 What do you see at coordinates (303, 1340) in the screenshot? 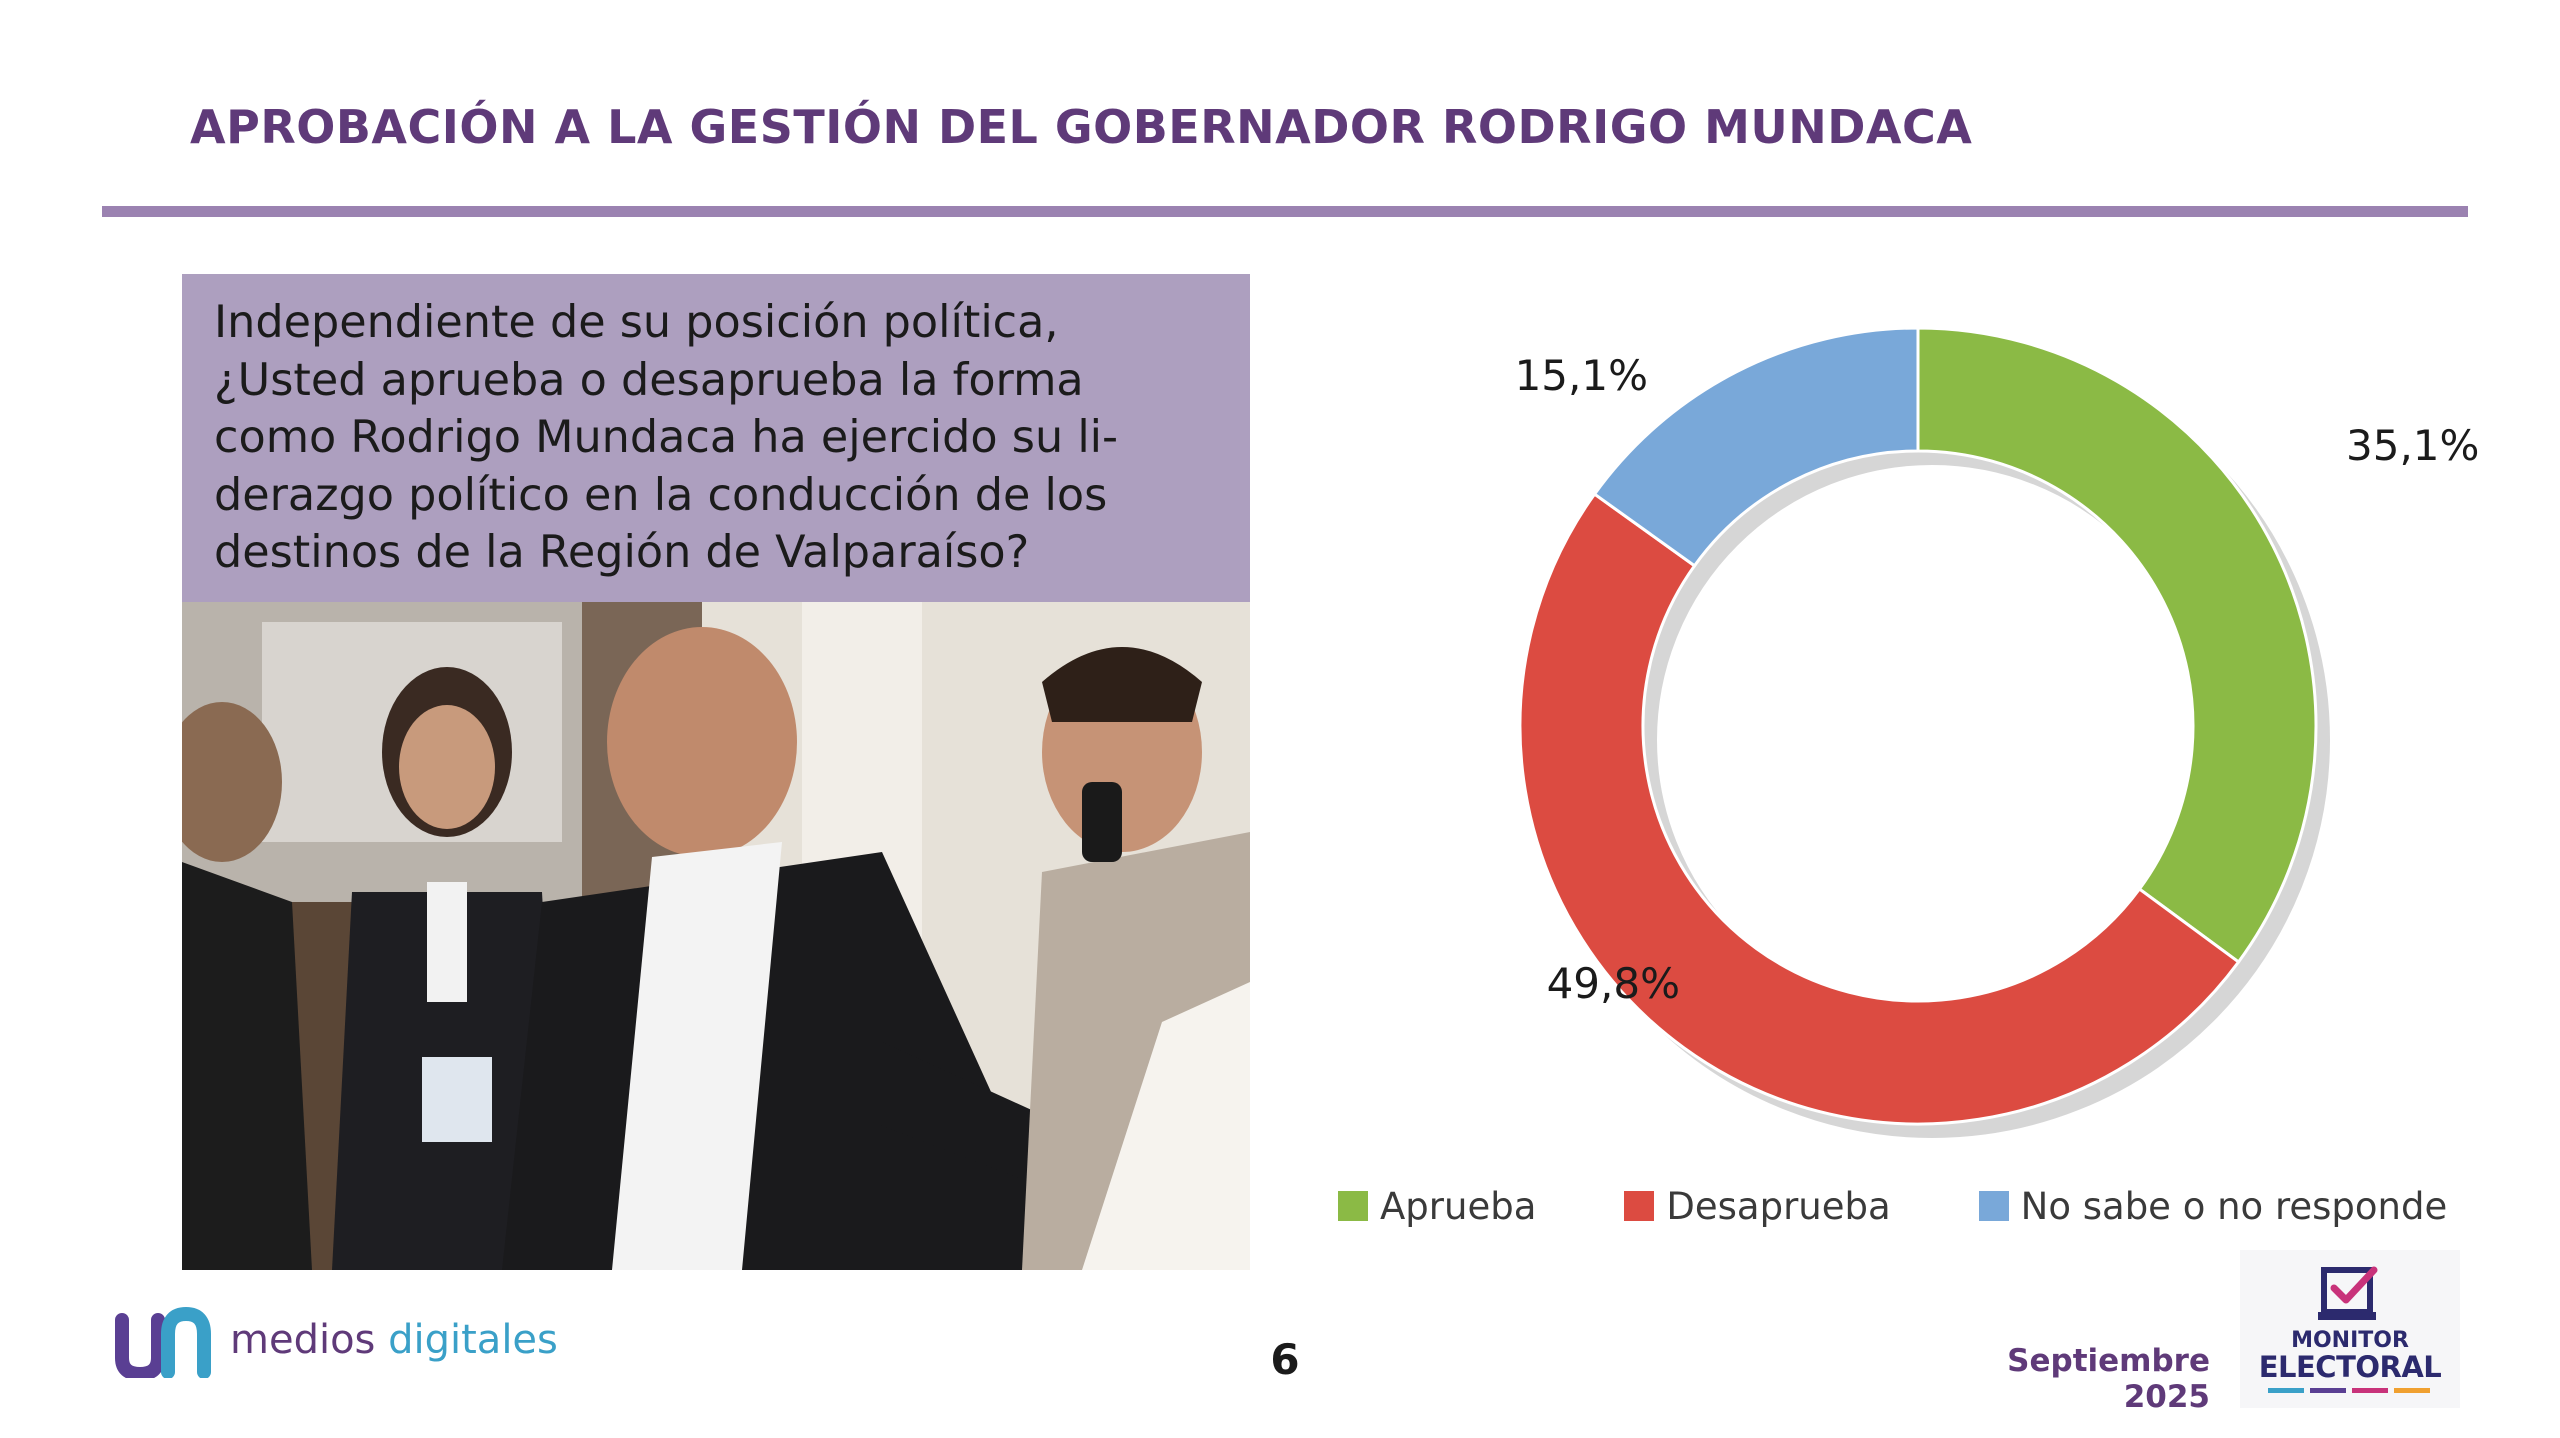
I see `brand-word-medios: medios` at bounding box center [303, 1340].